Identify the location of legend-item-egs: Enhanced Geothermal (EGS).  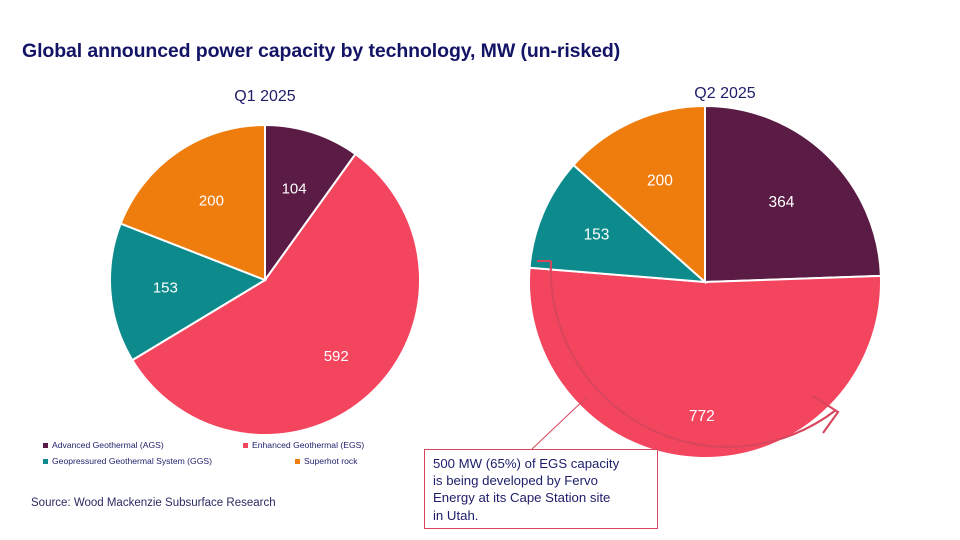
(303, 445).